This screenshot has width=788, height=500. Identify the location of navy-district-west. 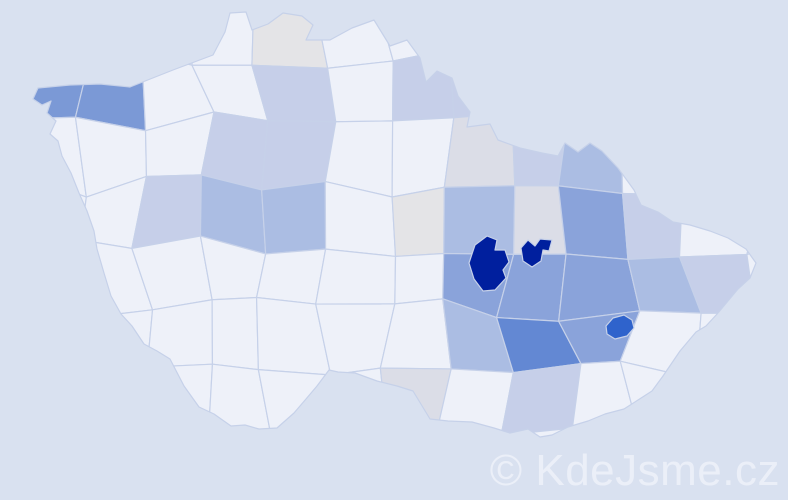
(489, 263).